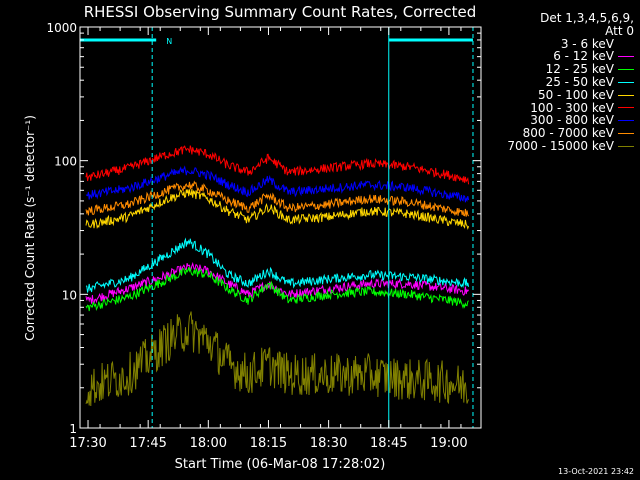  What do you see at coordinates (61, 28) in the screenshot?
I see `y-tick-label-3: 1000` at bounding box center [61, 28].